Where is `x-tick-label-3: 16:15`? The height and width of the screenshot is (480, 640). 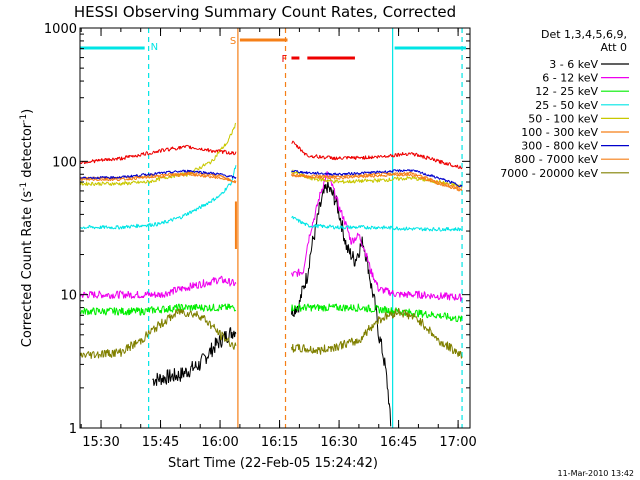
x-tick-label-3: 16:15 is located at coordinates (279, 442).